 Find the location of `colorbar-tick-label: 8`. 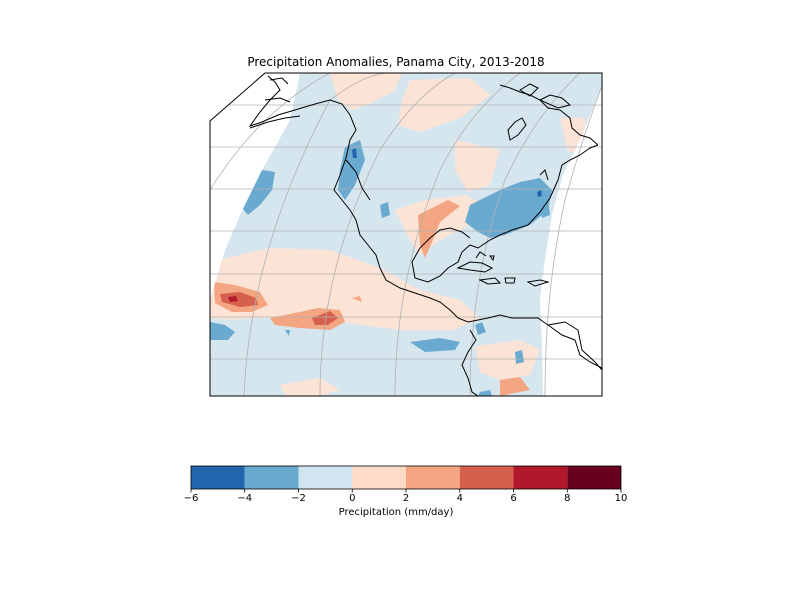

colorbar-tick-label: 8 is located at coordinates (567, 498).